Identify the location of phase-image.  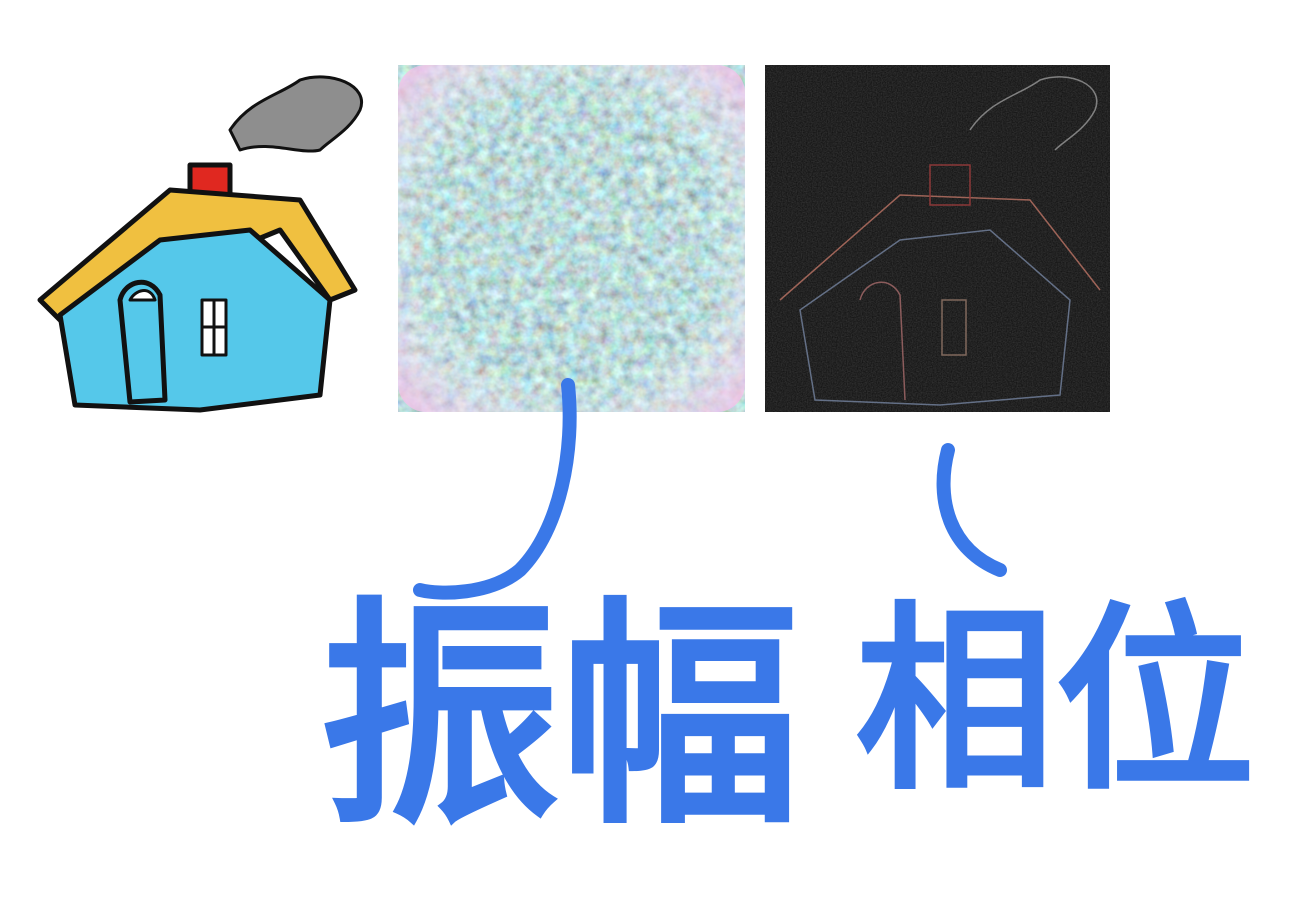
(937, 238).